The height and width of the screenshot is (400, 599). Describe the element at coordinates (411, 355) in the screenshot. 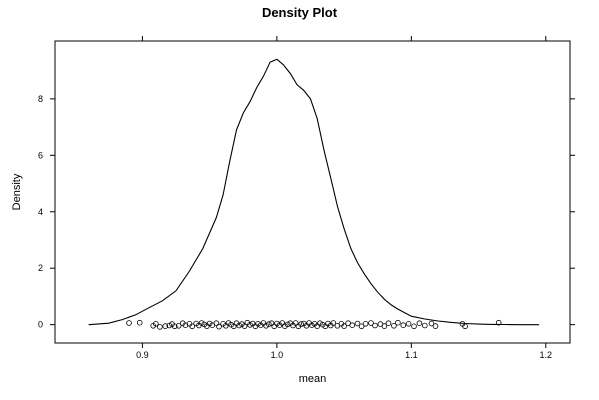

I see `x-tick-label: 1.1` at that location.